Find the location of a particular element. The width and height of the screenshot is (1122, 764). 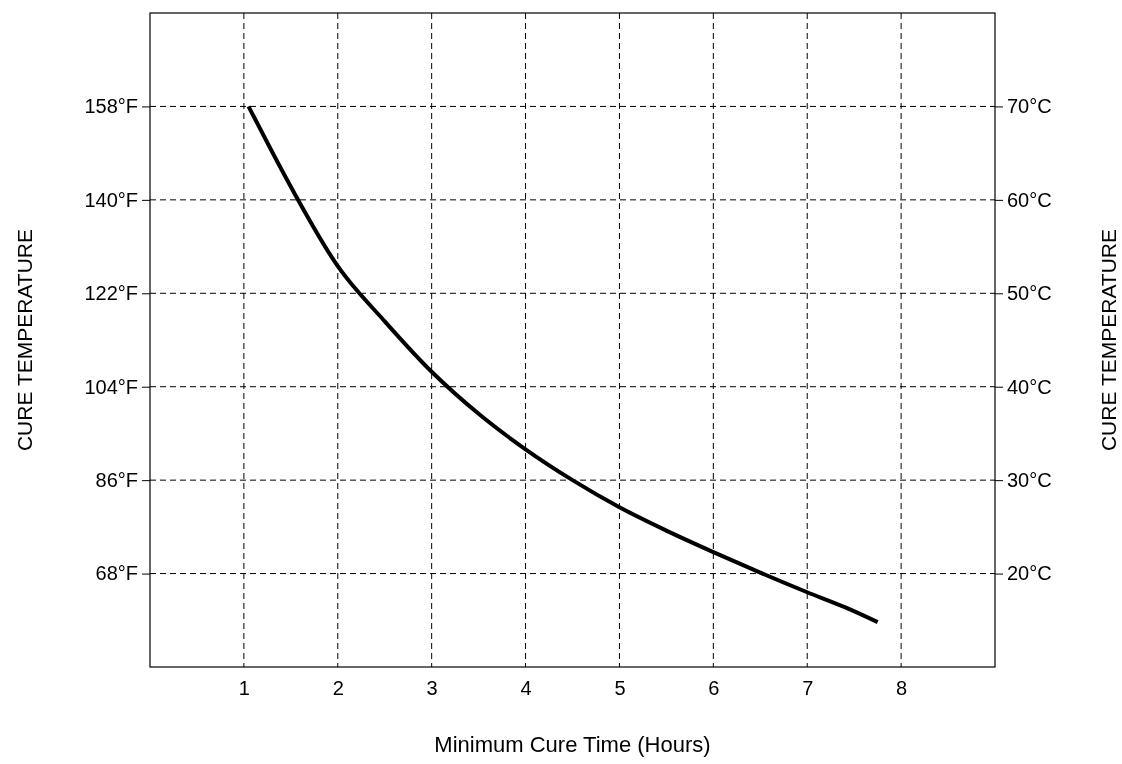

y-tick-label: 68°F is located at coordinates (116, 573).